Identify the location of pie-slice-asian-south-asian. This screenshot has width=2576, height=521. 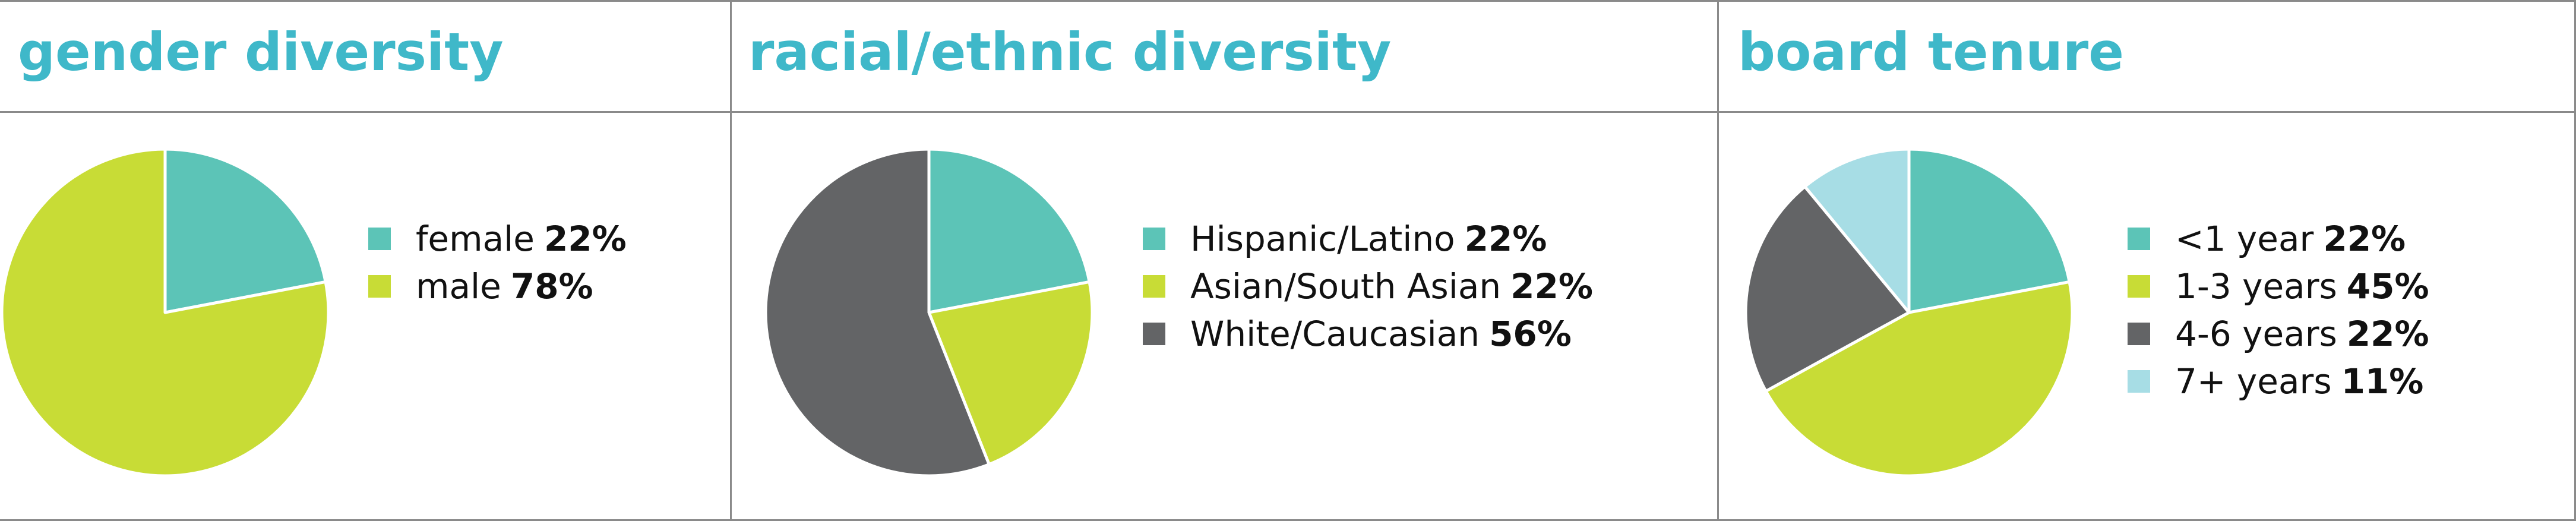
(1010, 373).